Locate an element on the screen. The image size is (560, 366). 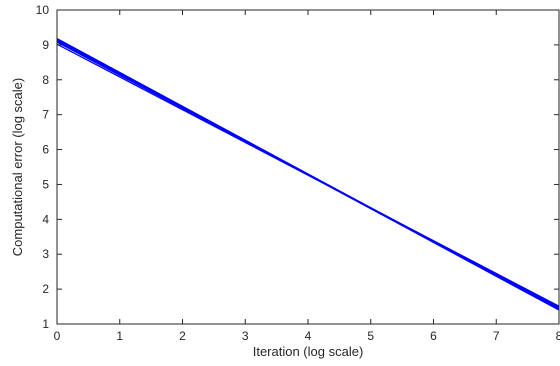
x-tick-label: 2 is located at coordinates (182, 336).